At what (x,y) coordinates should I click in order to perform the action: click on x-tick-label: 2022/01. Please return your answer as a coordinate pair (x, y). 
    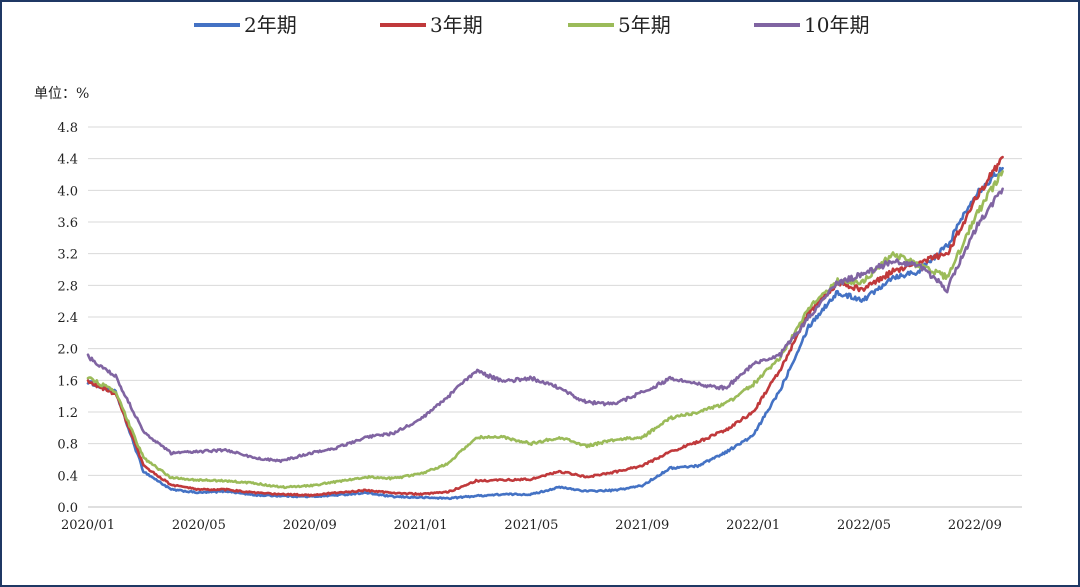
    Looking at the image, I should click on (753, 525).